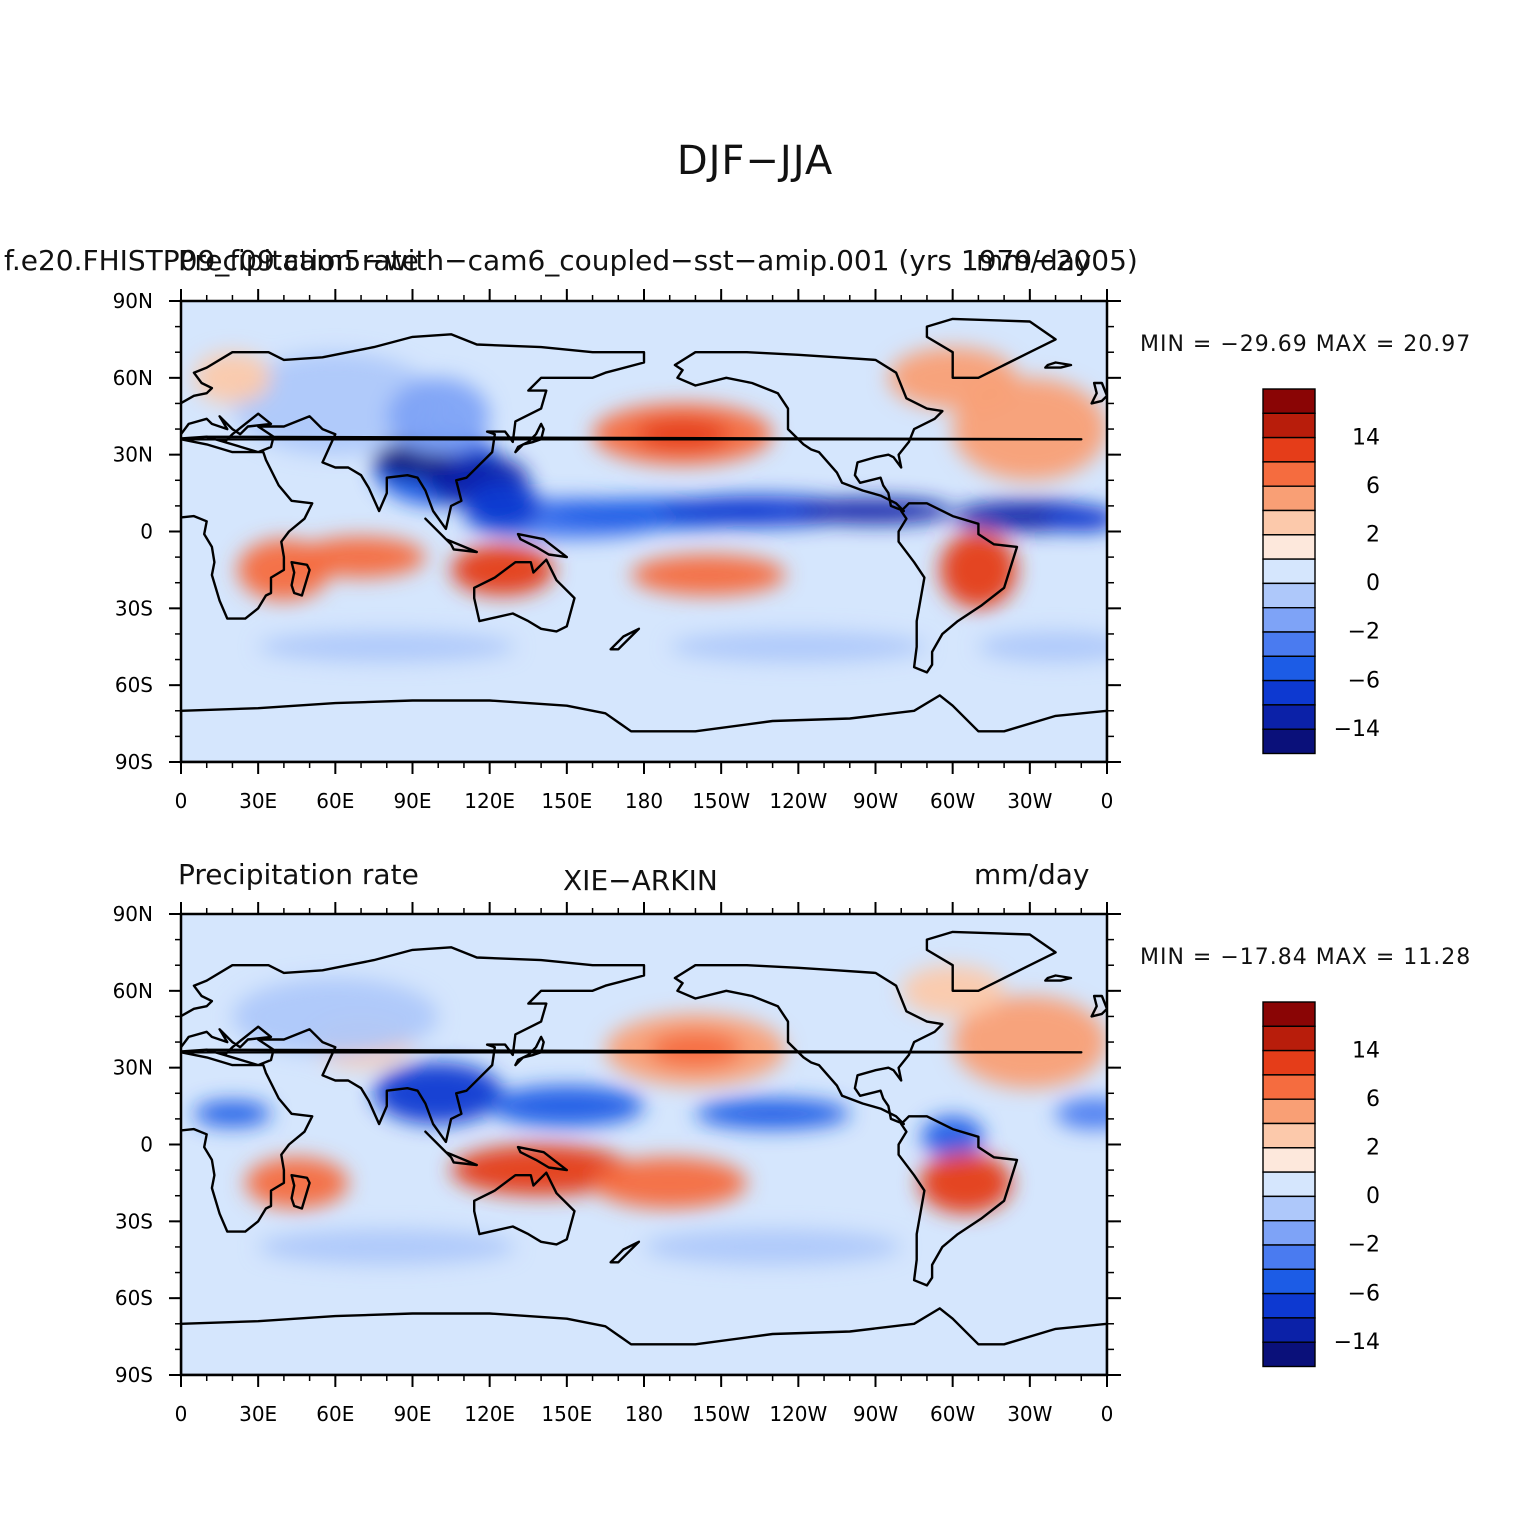 This screenshot has width=1526, height=1538. What do you see at coordinates (134, 1298) in the screenshot?
I see `y-tick-label: 60S` at bounding box center [134, 1298].